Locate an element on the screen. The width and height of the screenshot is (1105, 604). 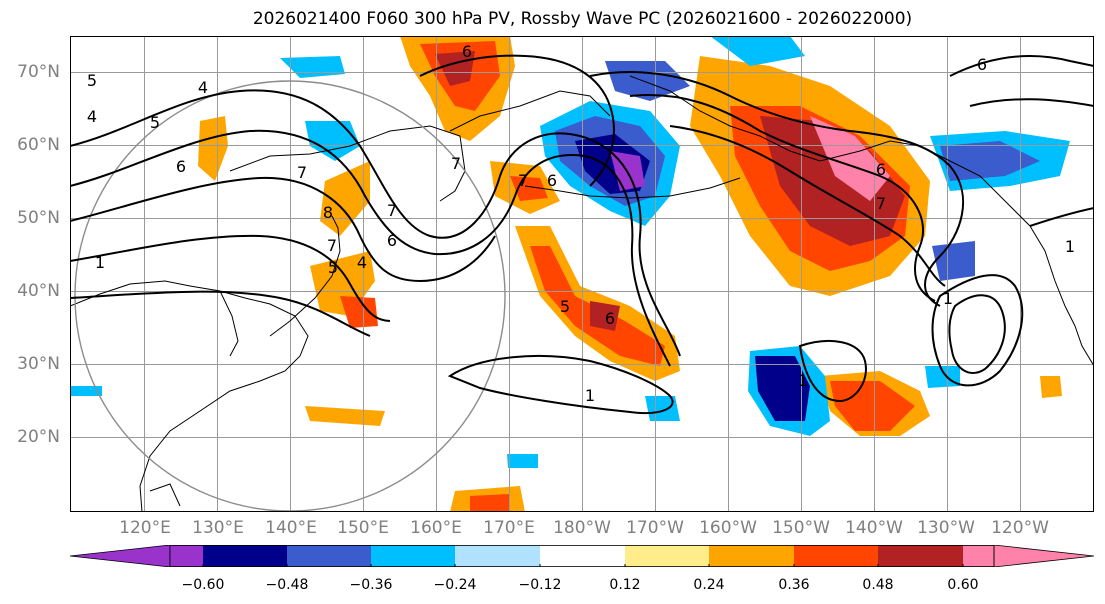
colorbar-frame is located at coordinates (582, 556).